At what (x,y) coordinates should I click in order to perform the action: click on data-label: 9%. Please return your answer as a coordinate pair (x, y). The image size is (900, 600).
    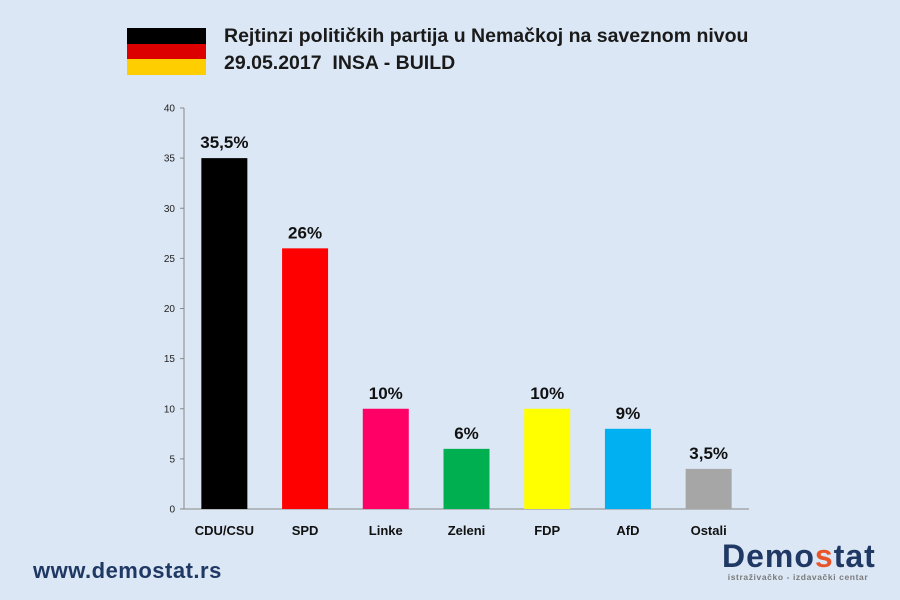
    Looking at the image, I should click on (628, 413).